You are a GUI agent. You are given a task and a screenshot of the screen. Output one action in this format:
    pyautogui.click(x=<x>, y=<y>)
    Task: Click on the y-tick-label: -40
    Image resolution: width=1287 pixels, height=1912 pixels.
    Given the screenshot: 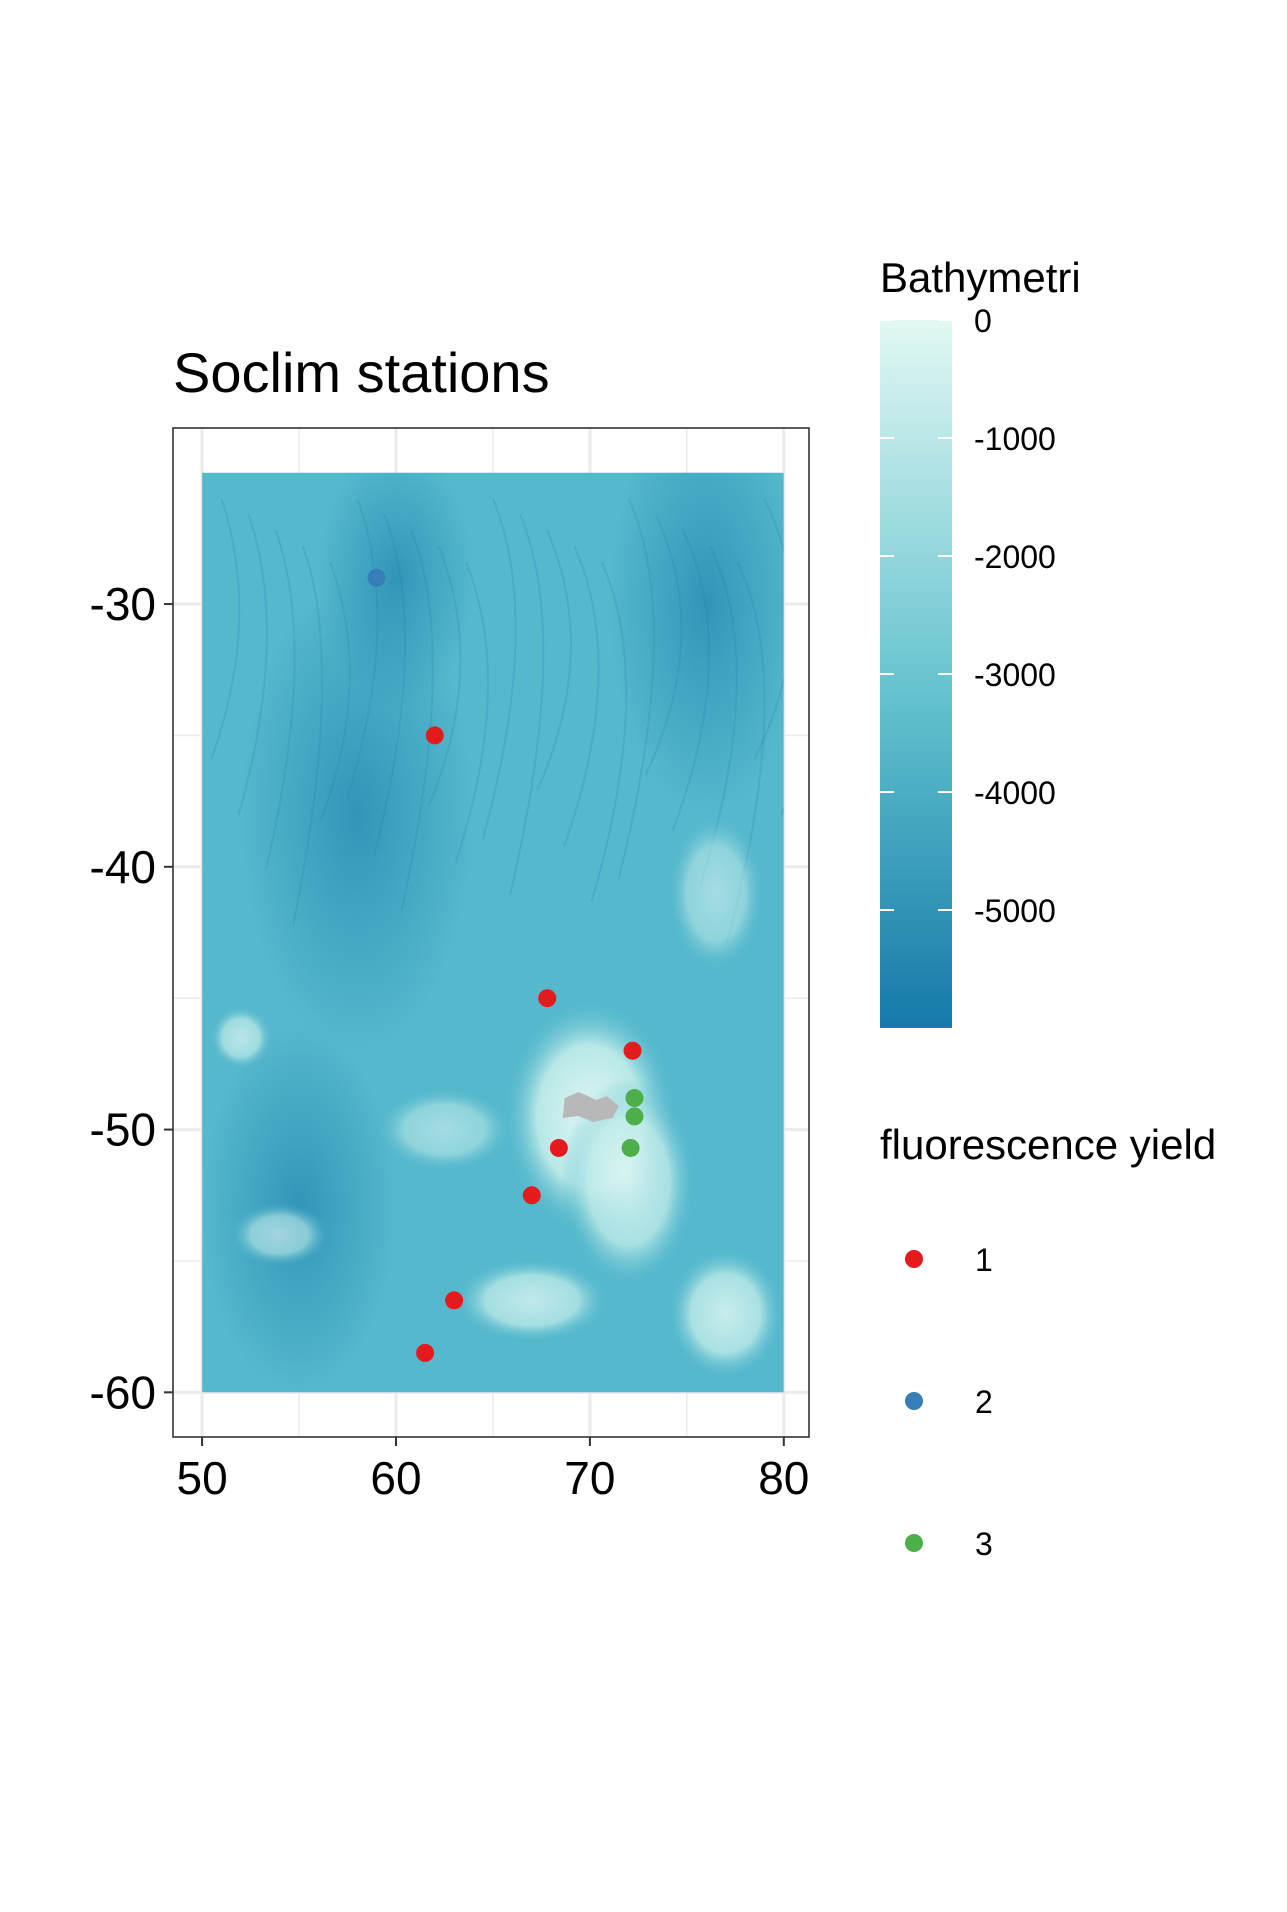 What is the action you would take?
    pyautogui.click(x=123, y=867)
    